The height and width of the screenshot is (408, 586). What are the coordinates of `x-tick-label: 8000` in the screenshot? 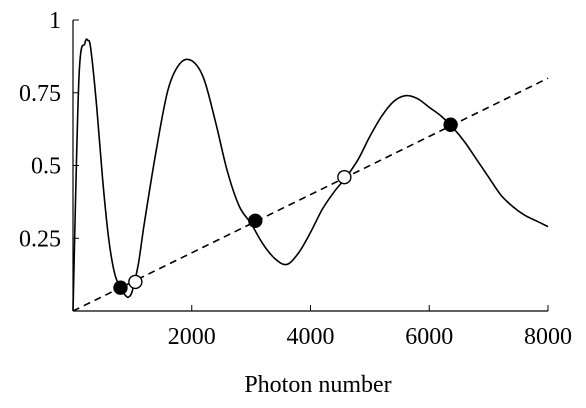 It's located at (548, 337).